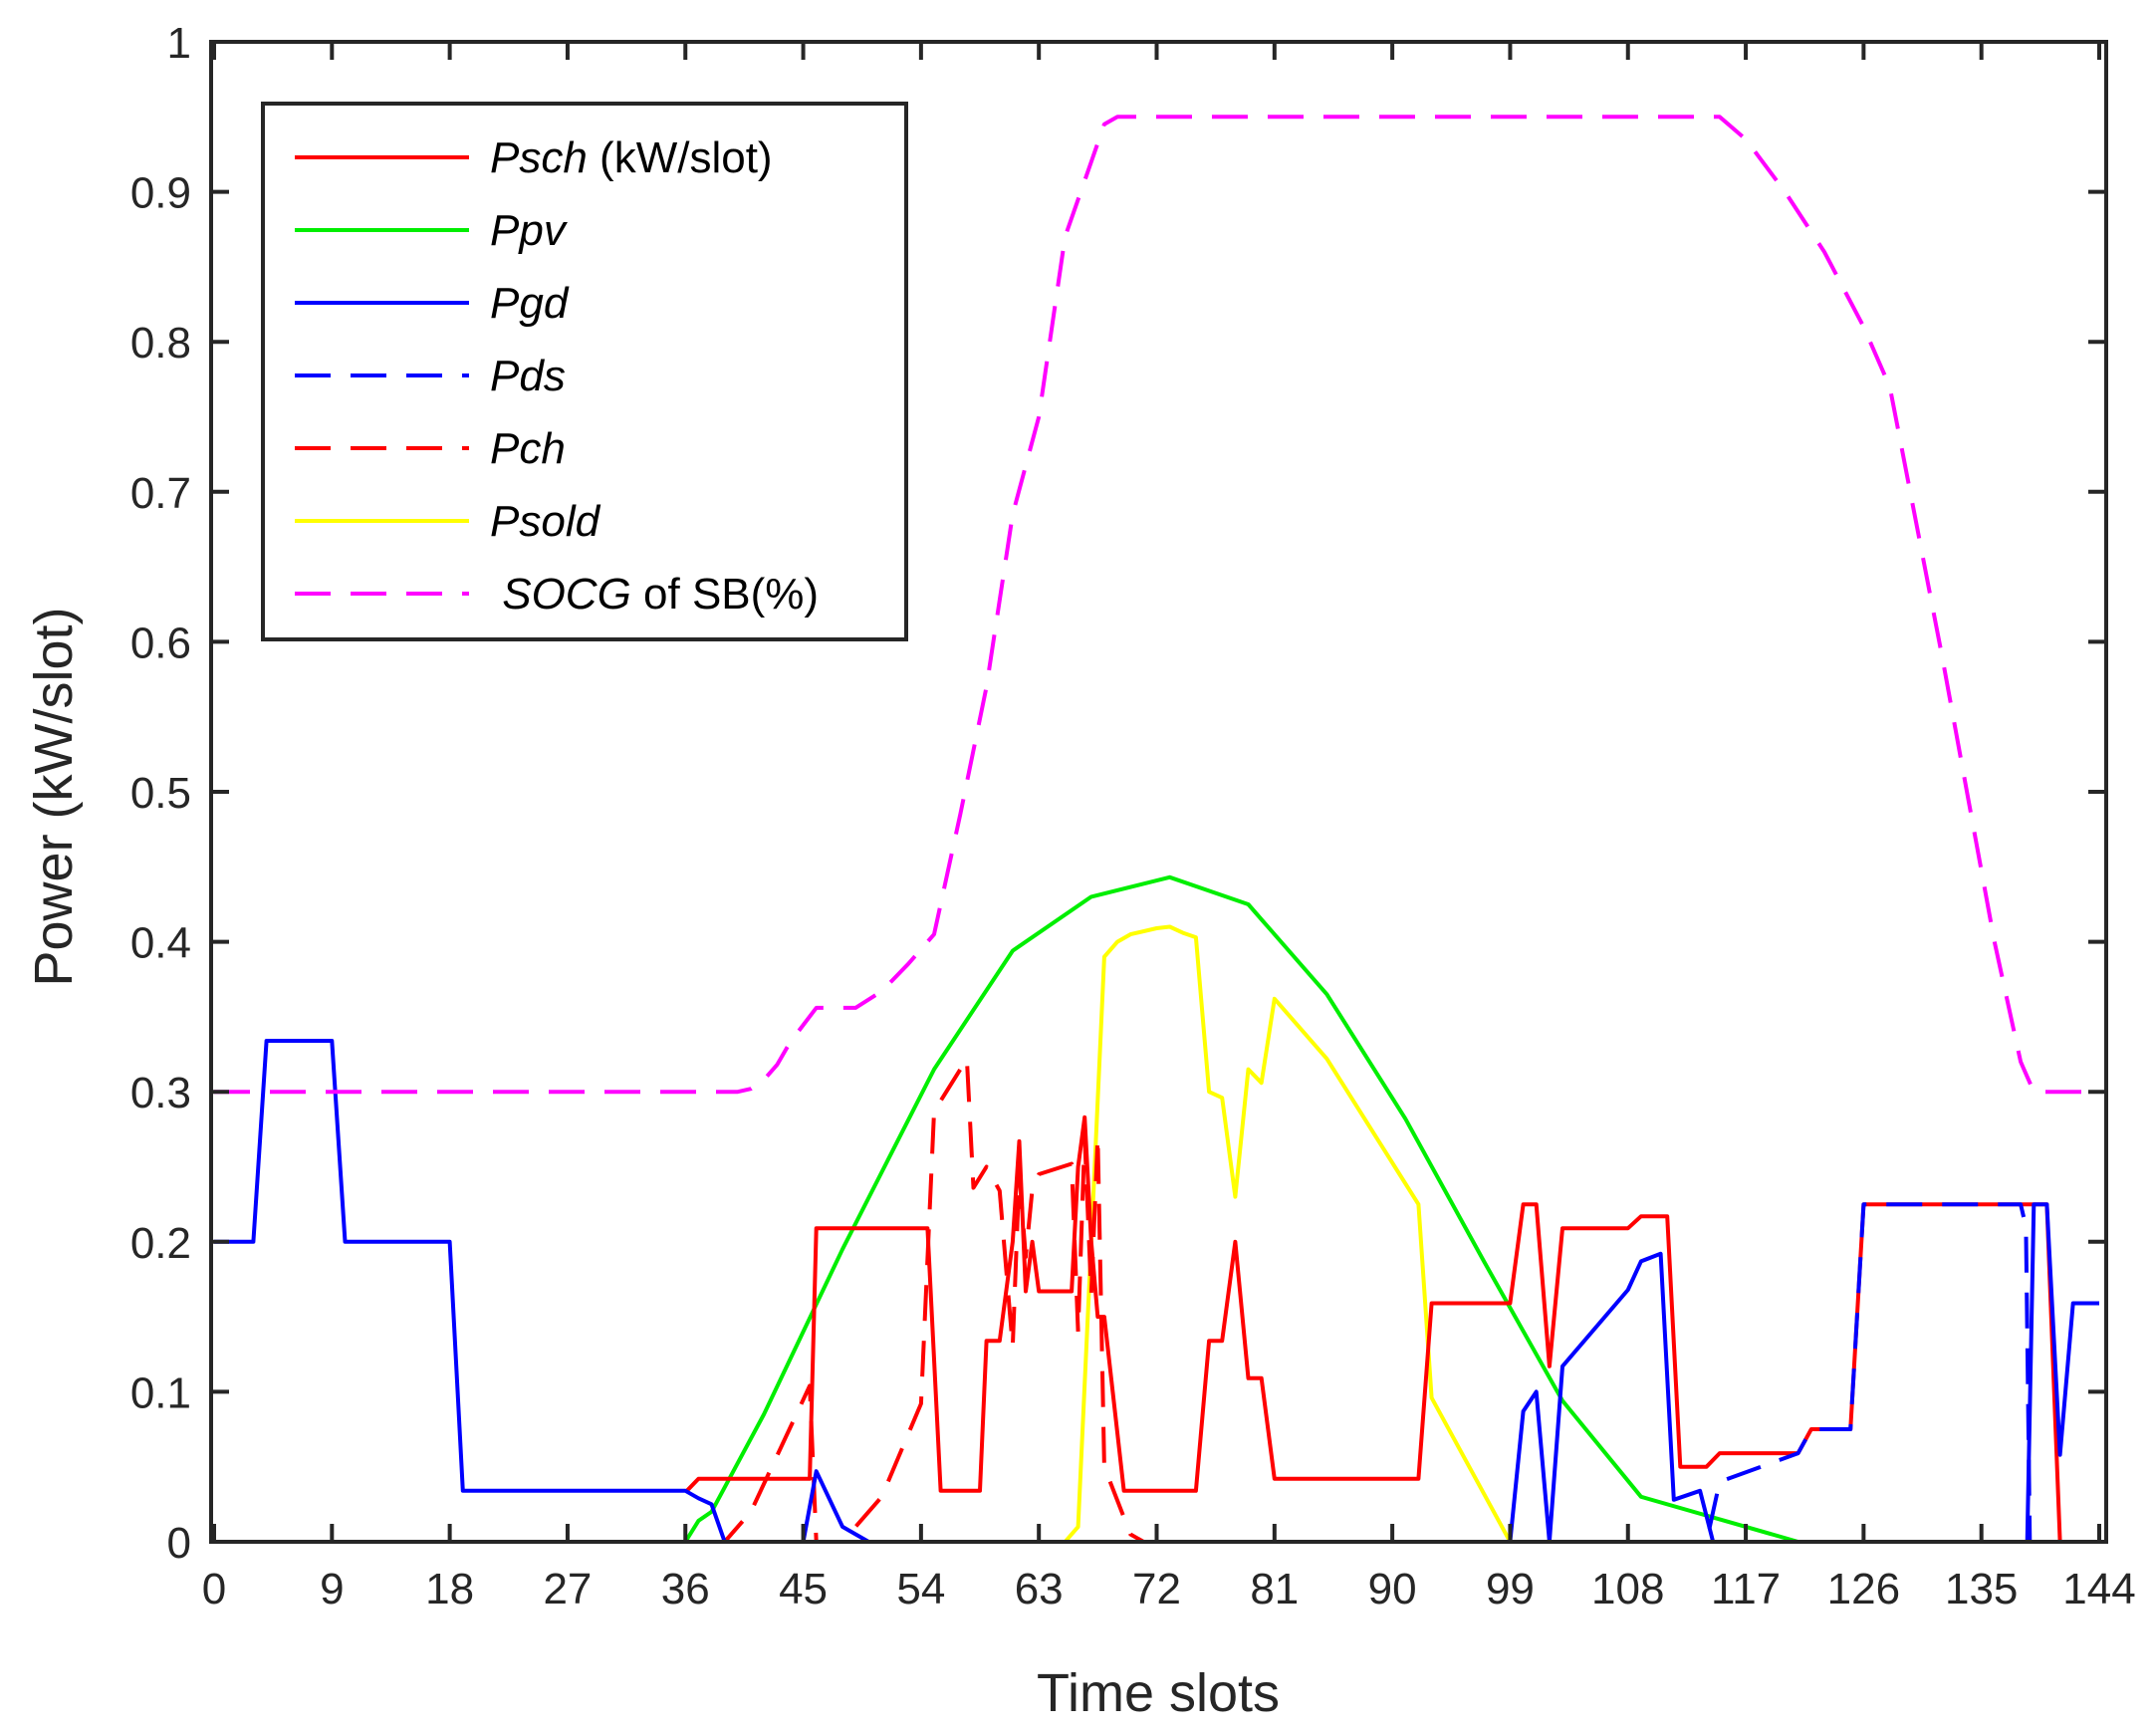  I want to click on x-tick-label: 63, so click(1039, 1589).